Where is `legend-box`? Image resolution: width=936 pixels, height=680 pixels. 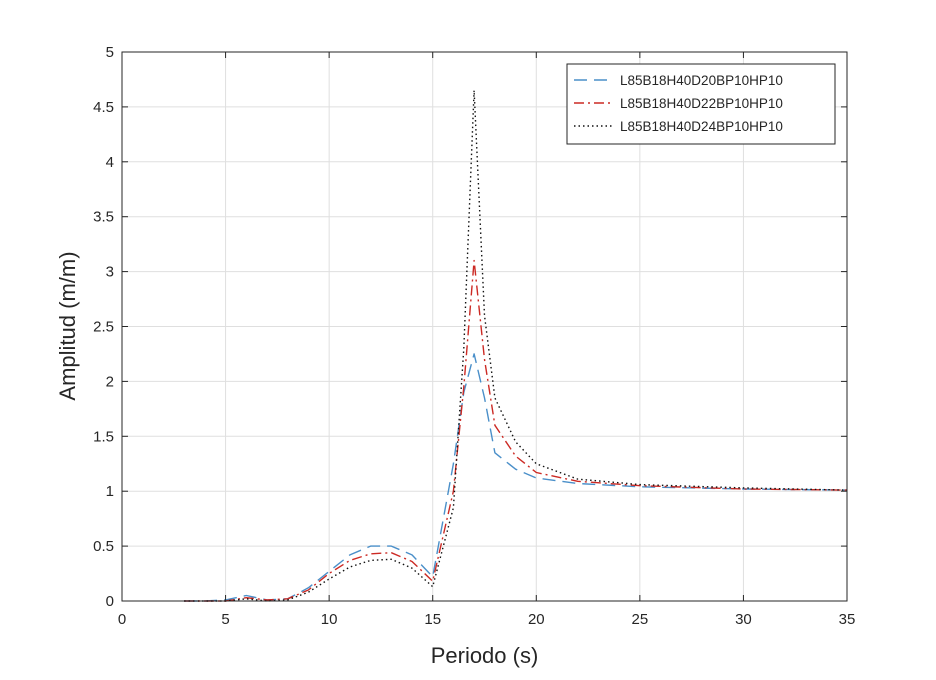 legend-box is located at coordinates (701, 104).